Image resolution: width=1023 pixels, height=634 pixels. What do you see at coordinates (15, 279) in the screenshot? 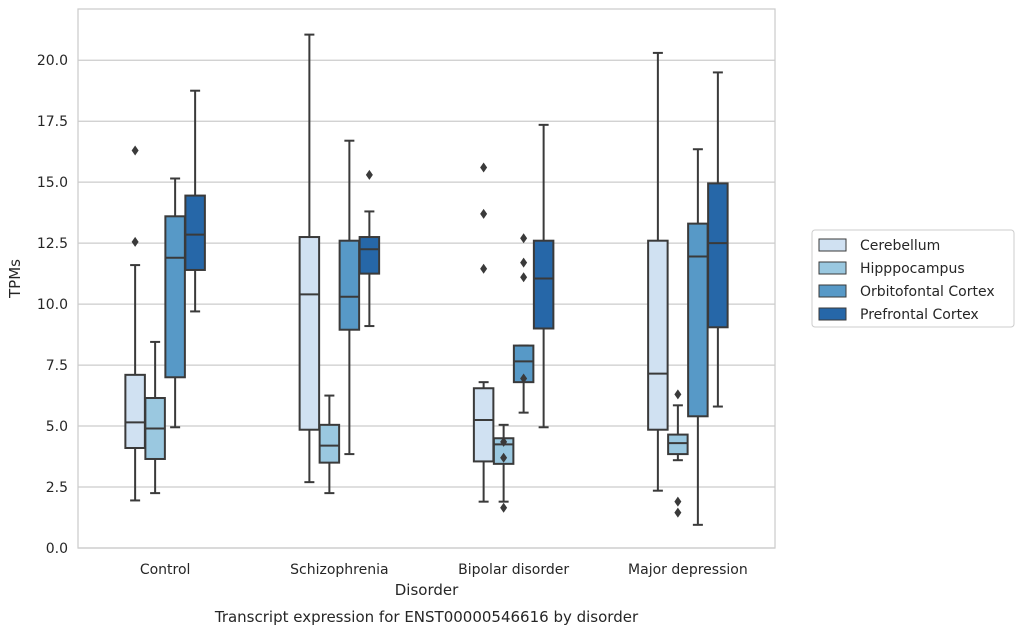
I see `y-axis-label: TPMs` at bounding box center [15, 279].